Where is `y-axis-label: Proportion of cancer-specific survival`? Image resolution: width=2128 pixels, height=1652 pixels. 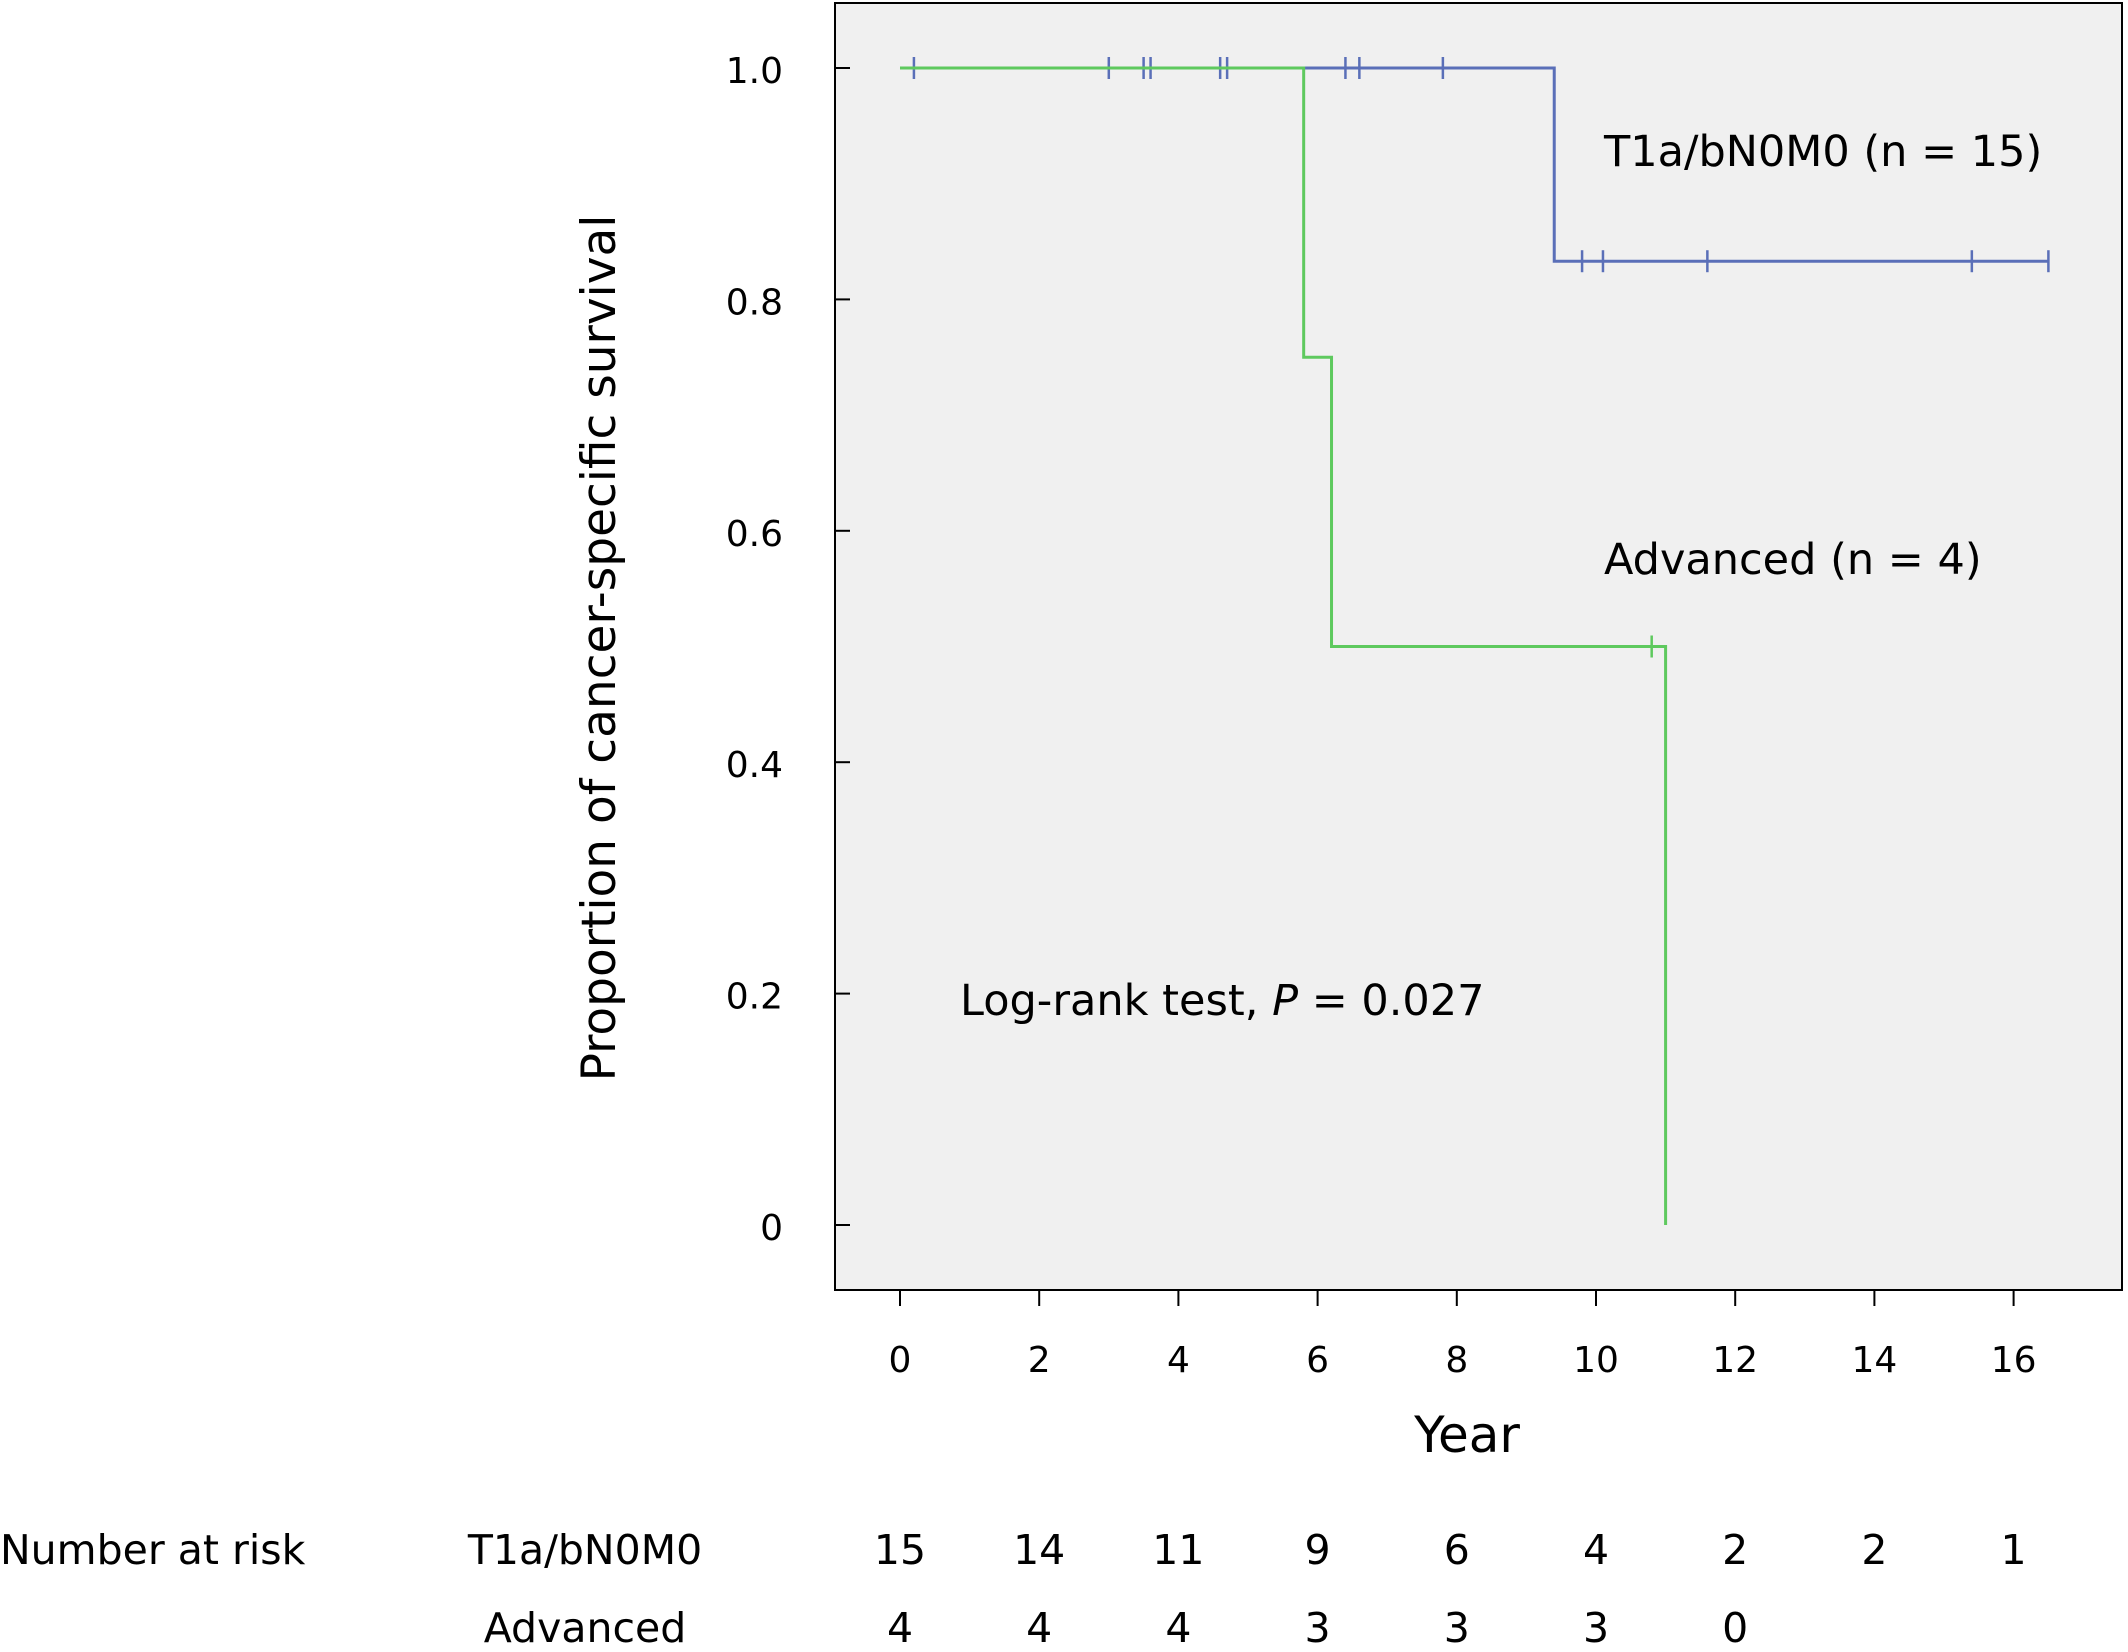 y-axis-label: Proportion of cancer-specific survival is located at coordinates (599, 648).